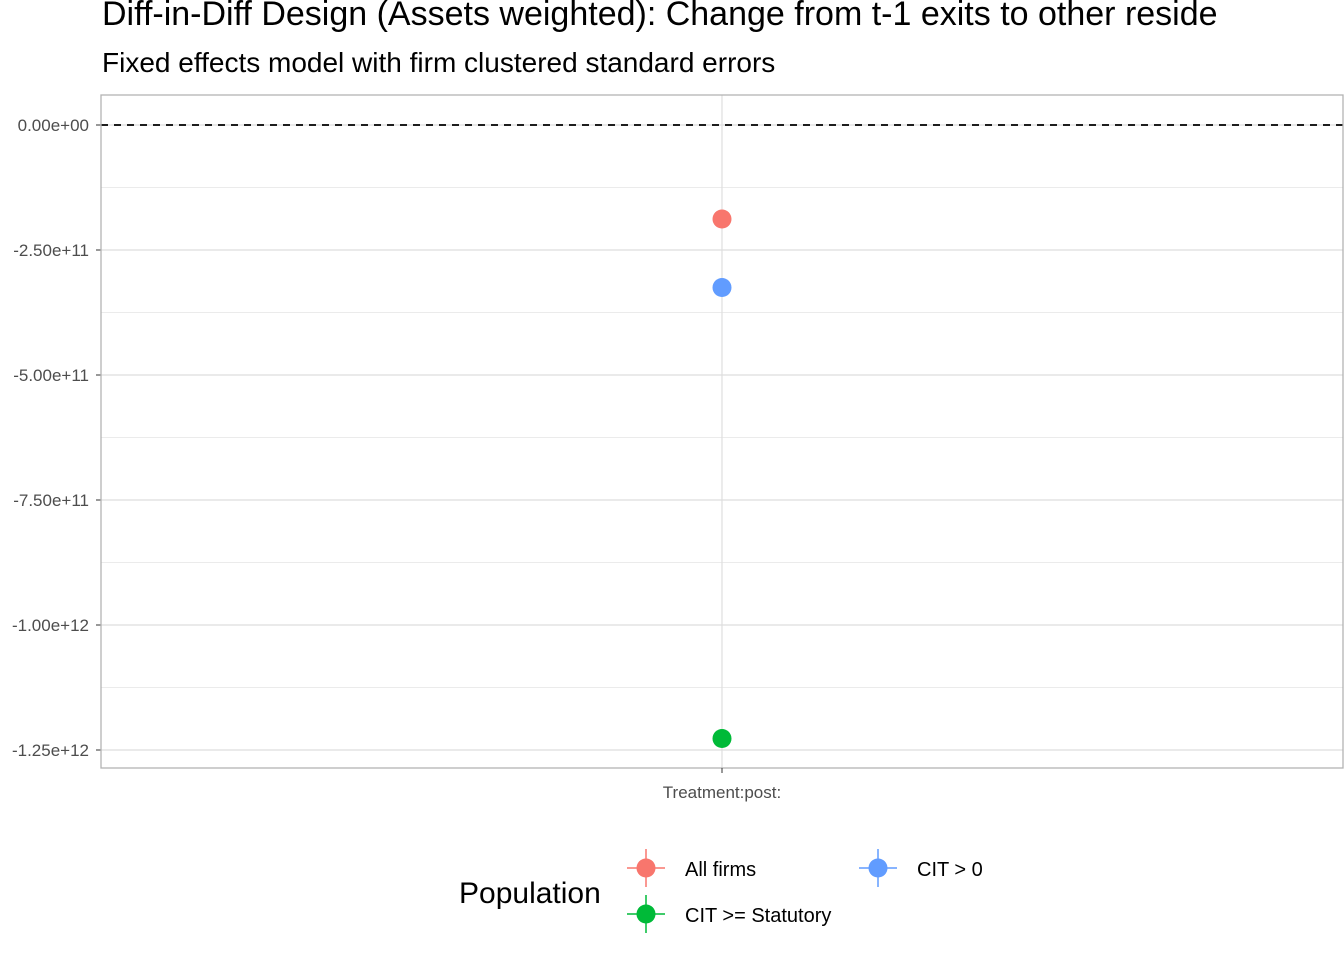 Image resolution: width=1344 pixels, height=960 pixels. What do you see at coordinates (53, 125) in the screenshot?
I see `y-tick-label: 0.00e+00` at bounding box center [53, 125].